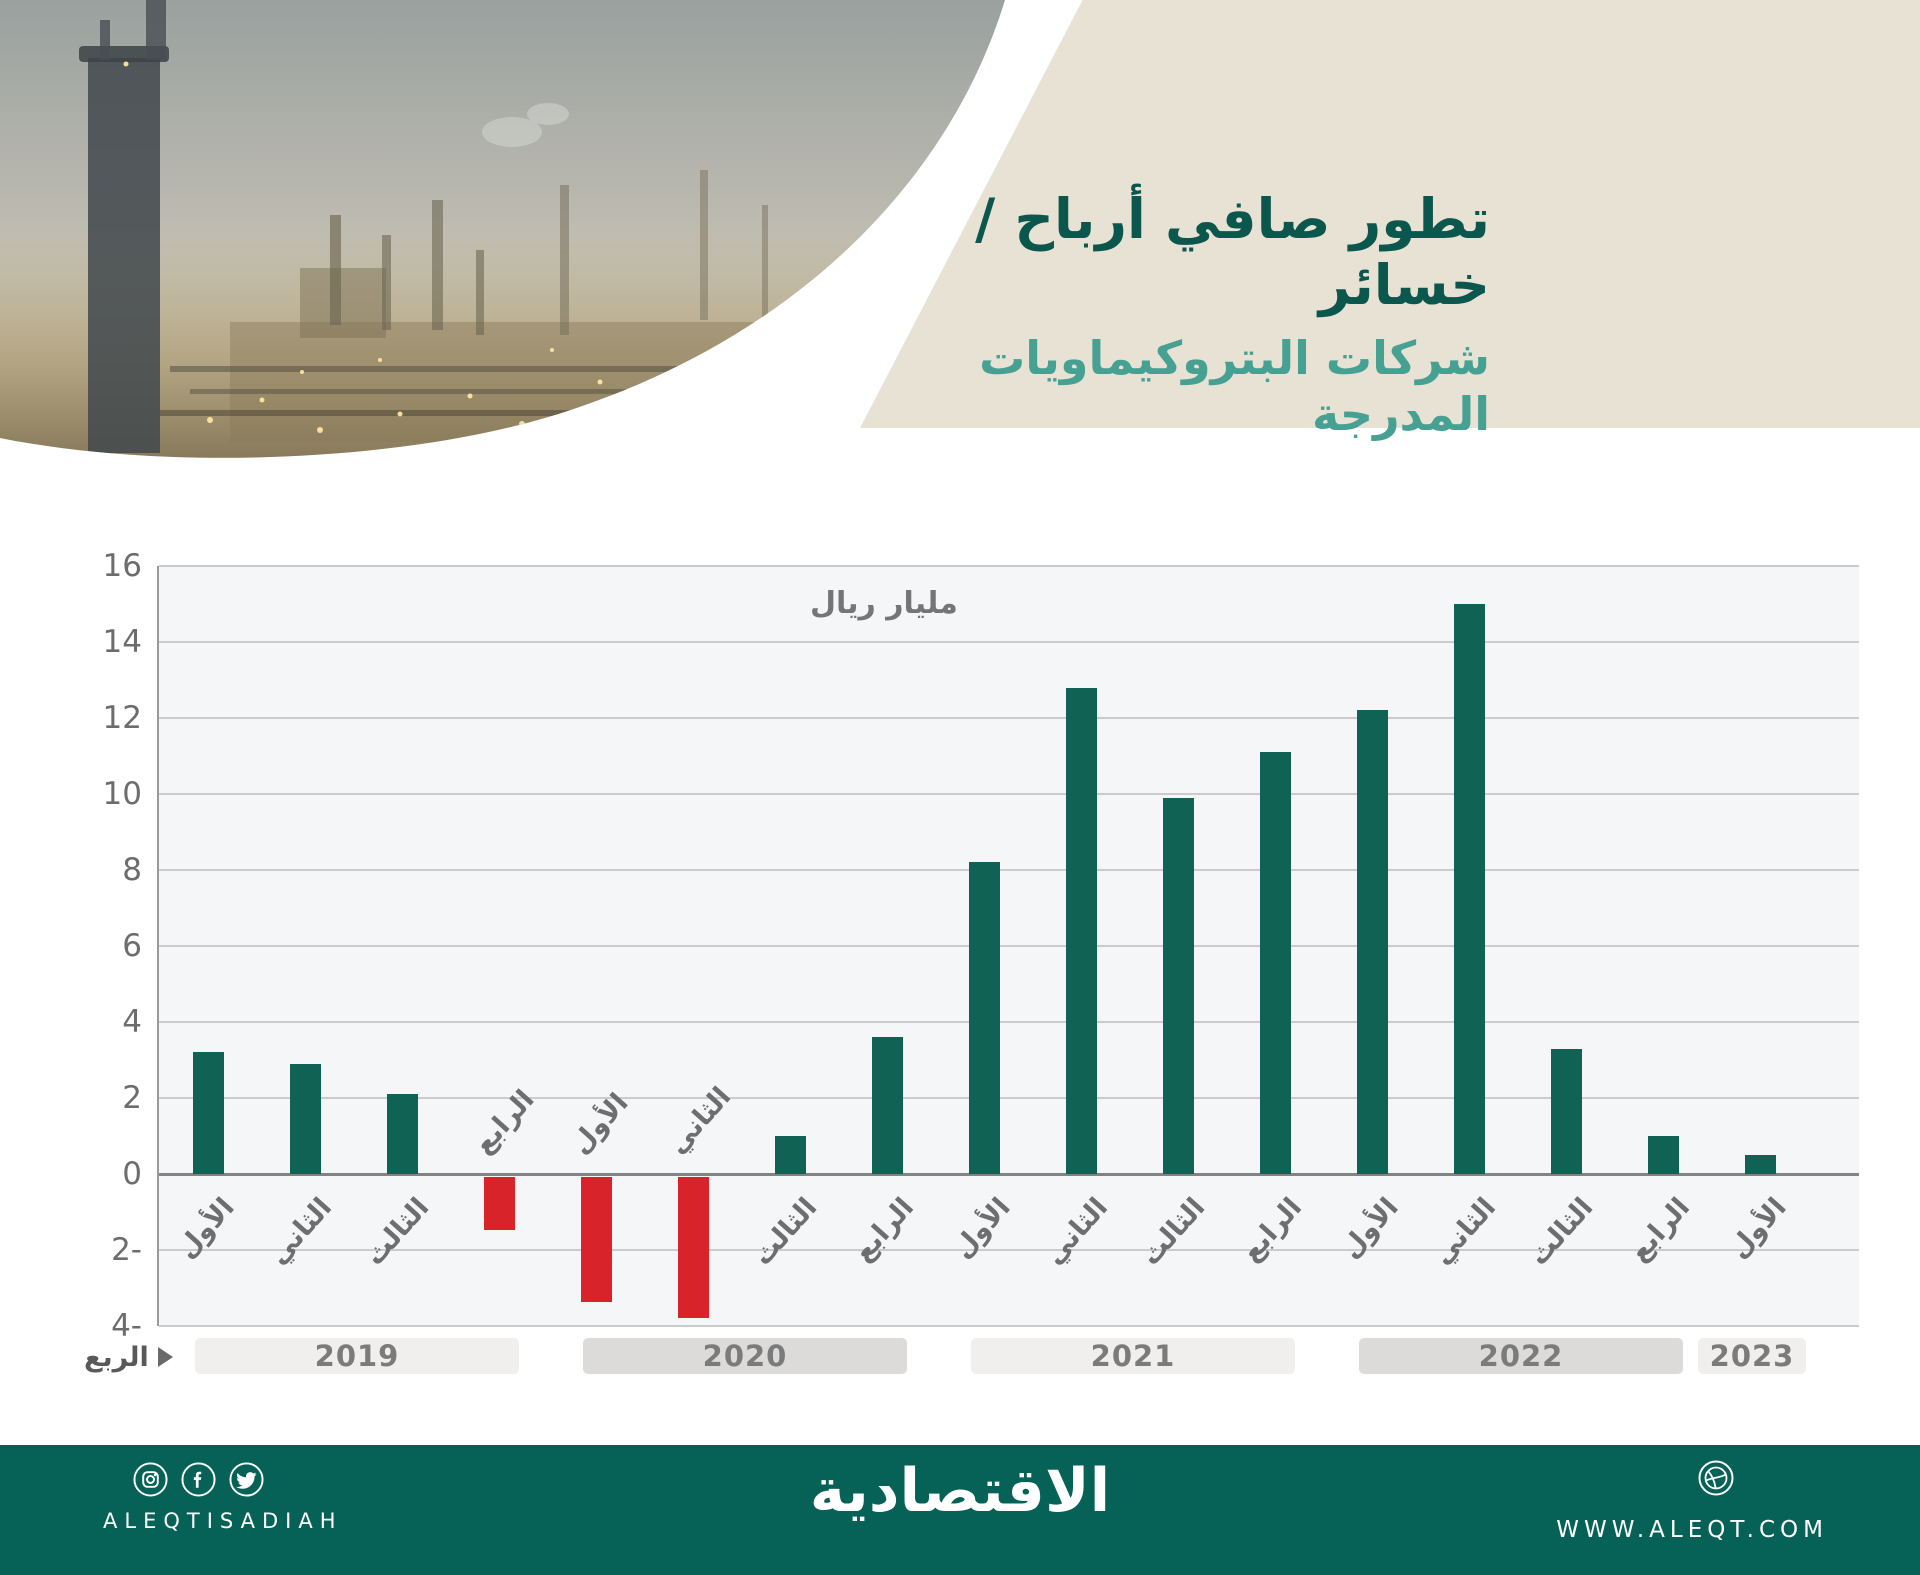 This screenshot has height=1575, width=1920. Describe the element at coordinates (132, 946) in the screenshot. I see `y-tick-label: 6` at that location.